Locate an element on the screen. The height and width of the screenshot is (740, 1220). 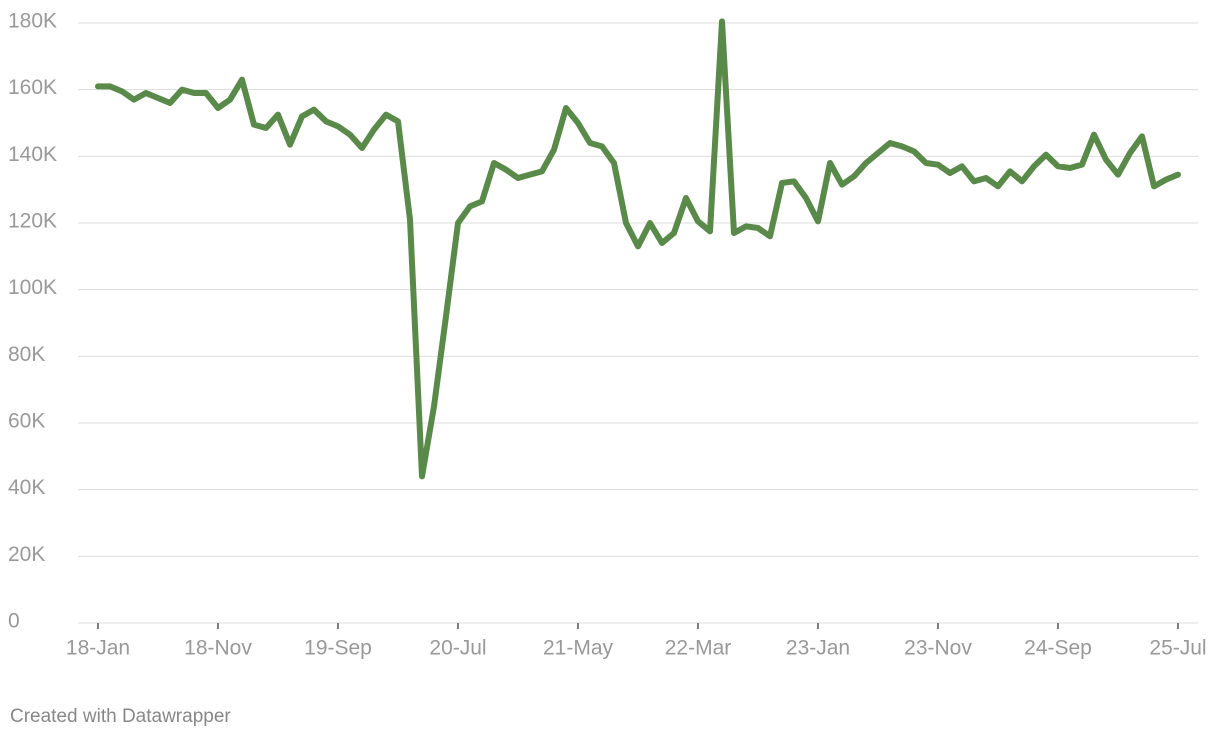
x-tick-label: 19-Sep is located at coordinates (338, 648).